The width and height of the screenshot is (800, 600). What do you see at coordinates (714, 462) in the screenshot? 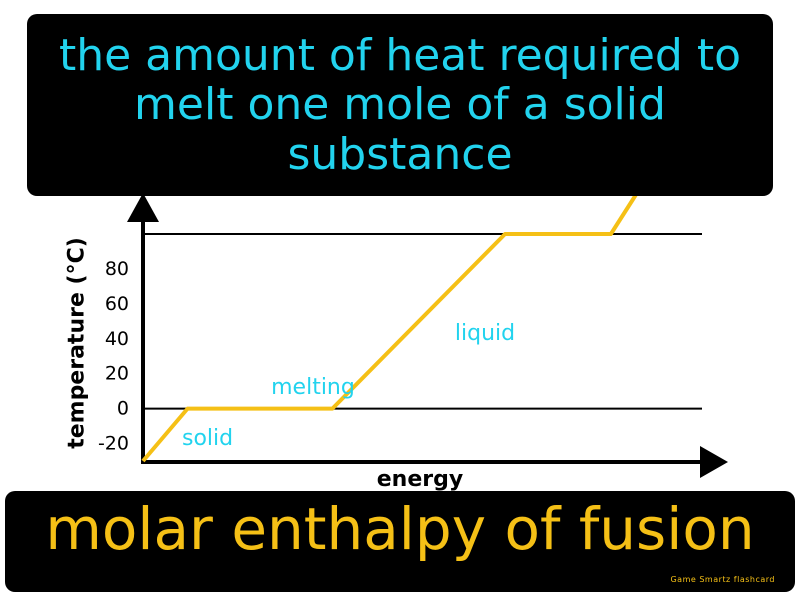
I see `x-axis-arrow` at bounding box center [714, 462].